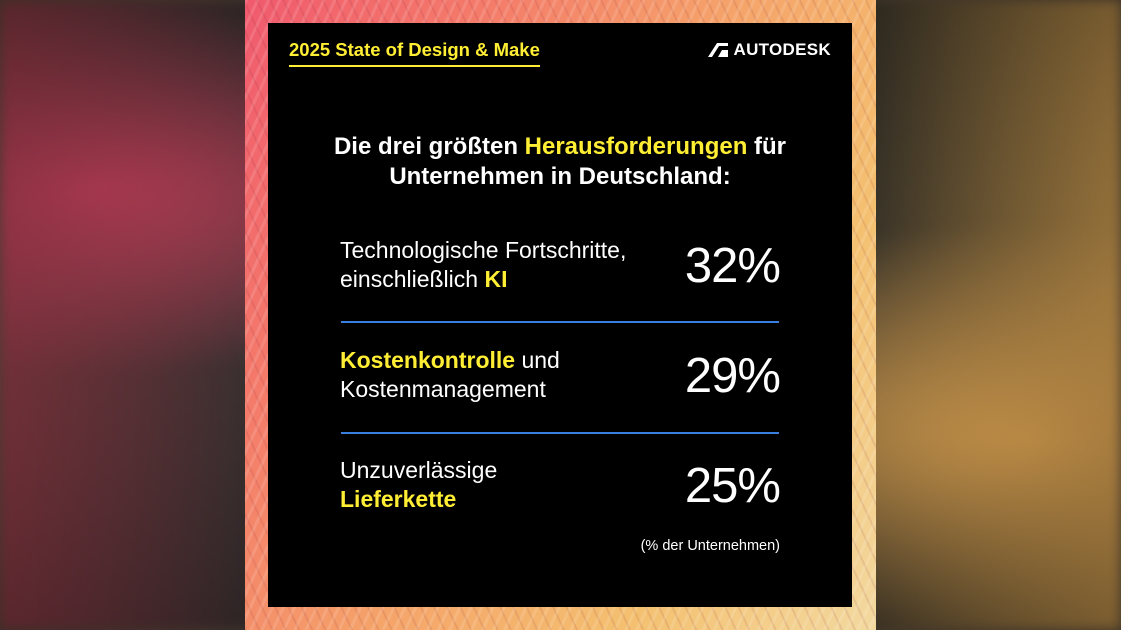 The image size is (1121, 630). Describe the element at coordinates (428, 360) in the screenshot. I see `challenge-highlight: Kostenkontrolle` at that location.